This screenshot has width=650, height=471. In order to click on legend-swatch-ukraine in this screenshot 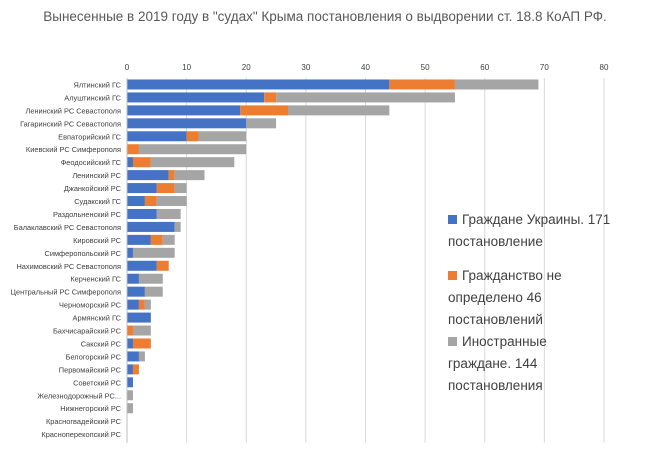, I will do `click(452, 219)`.